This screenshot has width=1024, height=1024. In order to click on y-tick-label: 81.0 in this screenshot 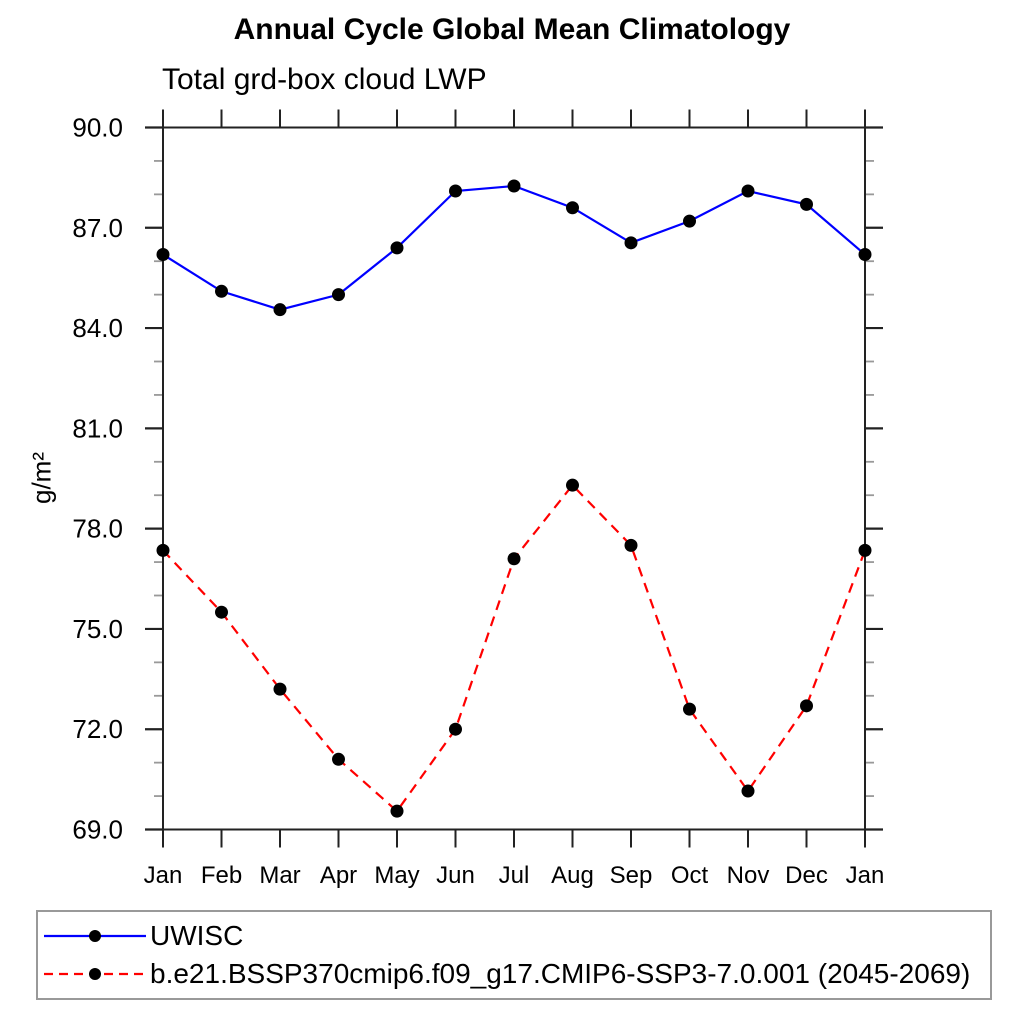, I will do `click(97, 428)`.